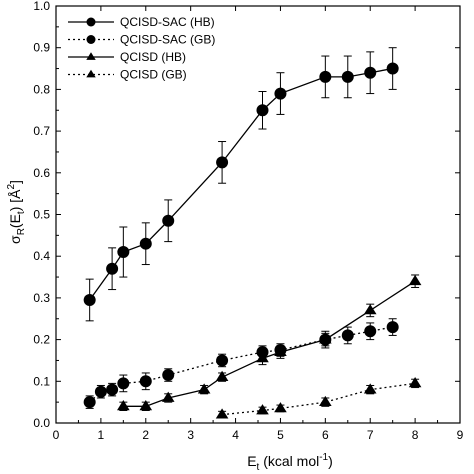 Image resolution: width=474 pixels, height=474 pixels. Describe the element at coordinates (41, 215) in the screenshot. I see `y-tick-label: 0.5` at that location.